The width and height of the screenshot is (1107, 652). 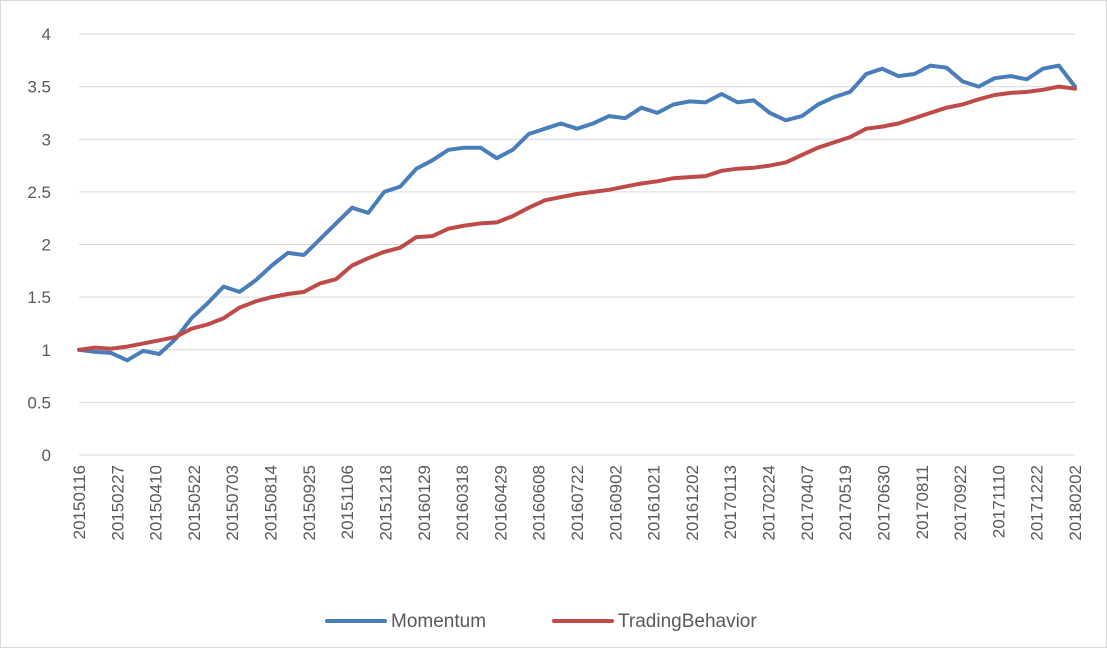 I want to click on x-tick-label: 20170630, so click(x=883, y=503).